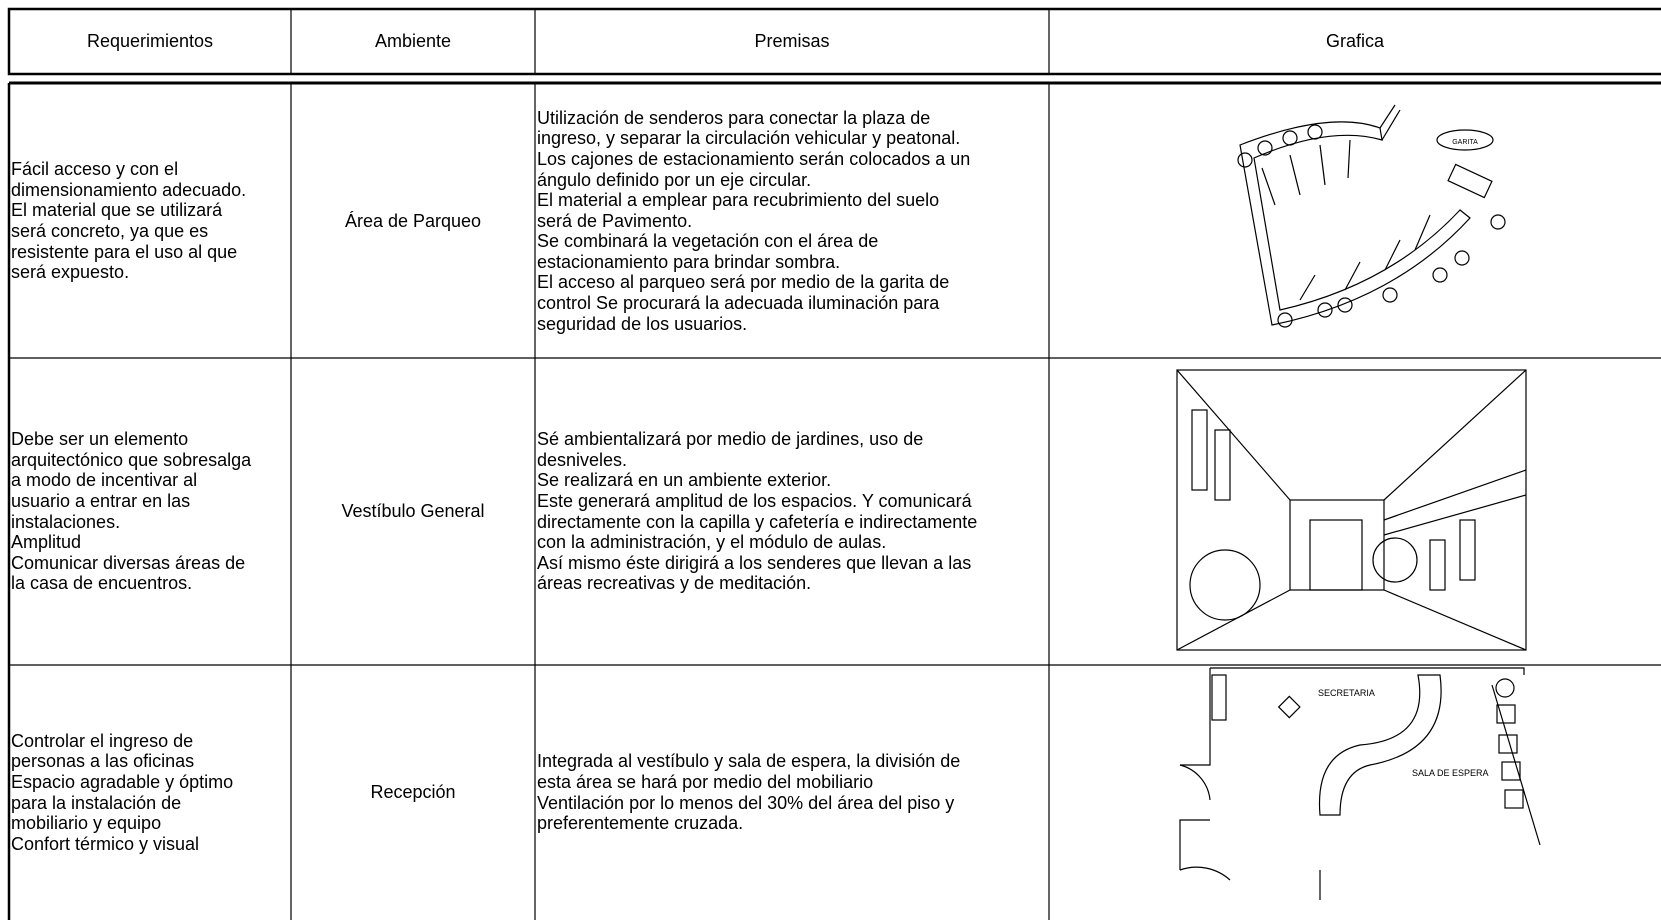 Image resolution: width=1661 pixels, height=920 pixels. Describe the element at coordinates (105, 843) in the screenshot. I see `text-line: Confort térmico y visual` at that location.